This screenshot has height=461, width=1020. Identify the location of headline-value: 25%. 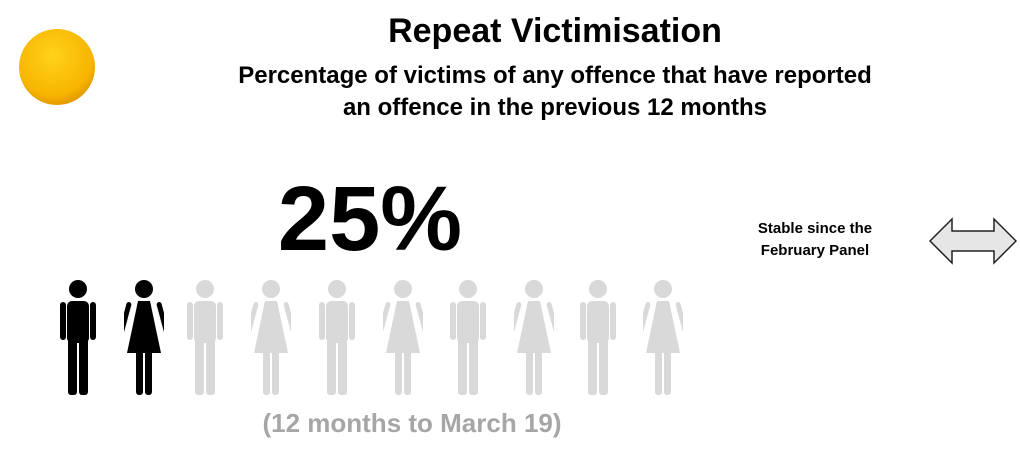
(370, 219).